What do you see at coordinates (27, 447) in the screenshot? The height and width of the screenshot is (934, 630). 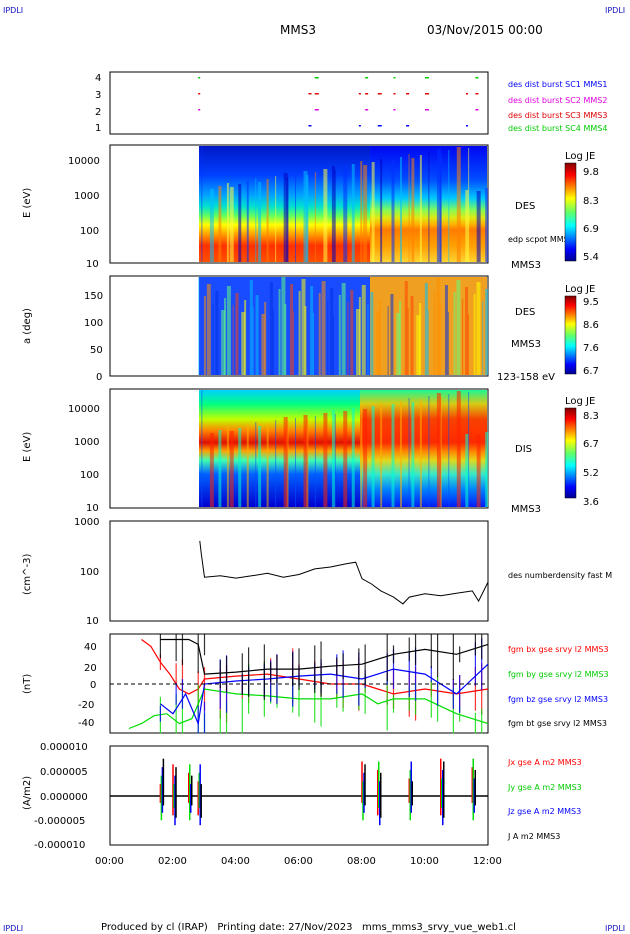 I see `dis-energy-ylabel: E (eV)` at bounding box center [27, 447].